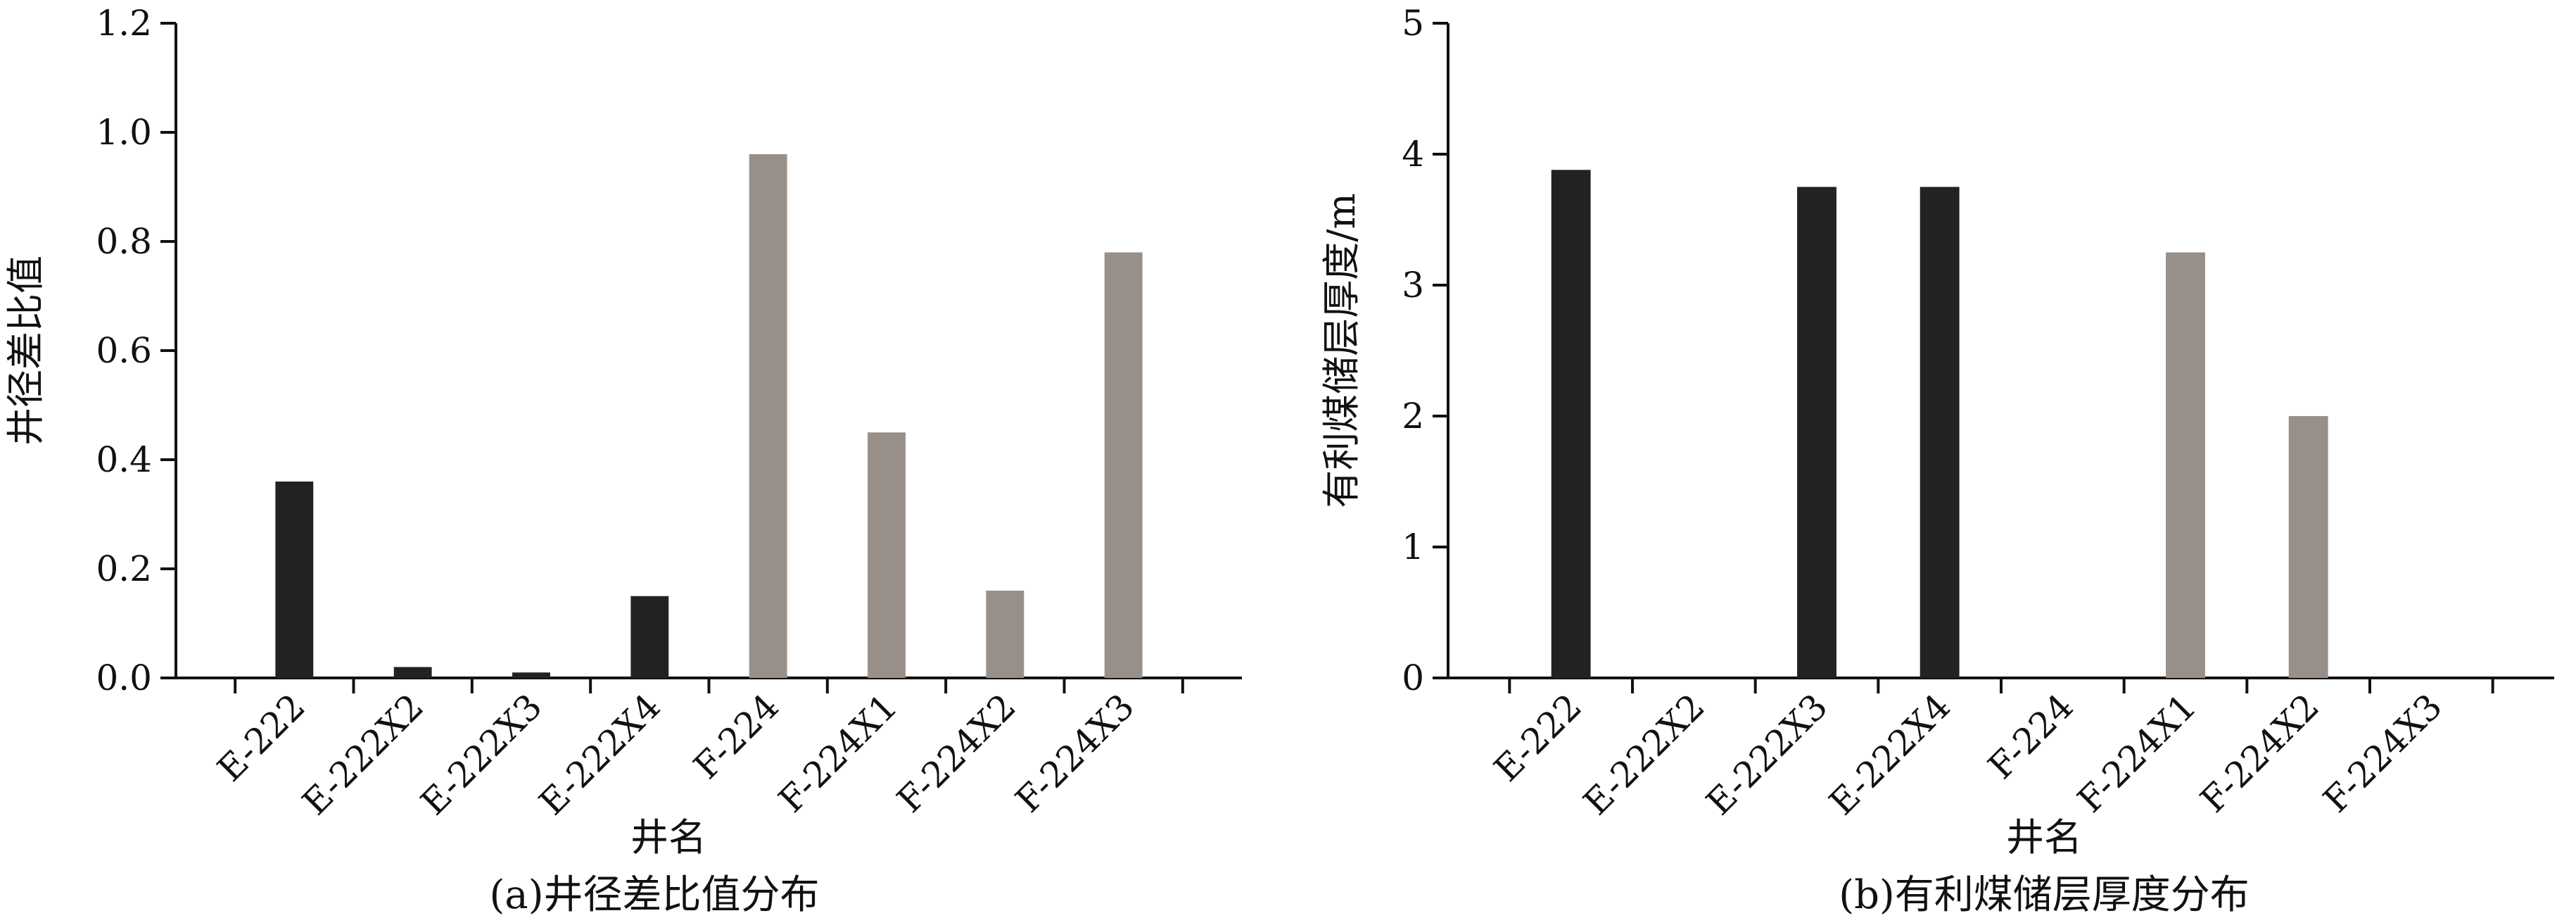 The image size is (2576, 918). I want to click on y-axis-title: 有利煤储层厚度/m, so click(1341, 351).